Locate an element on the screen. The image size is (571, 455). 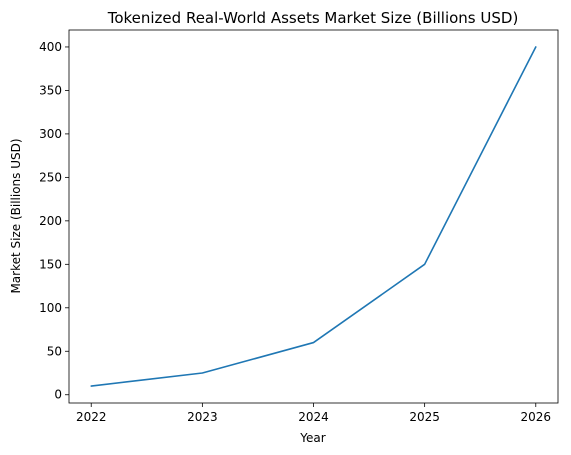
y-axis-label: Market Size (Billions USD) is located at coordinates (16, 215).